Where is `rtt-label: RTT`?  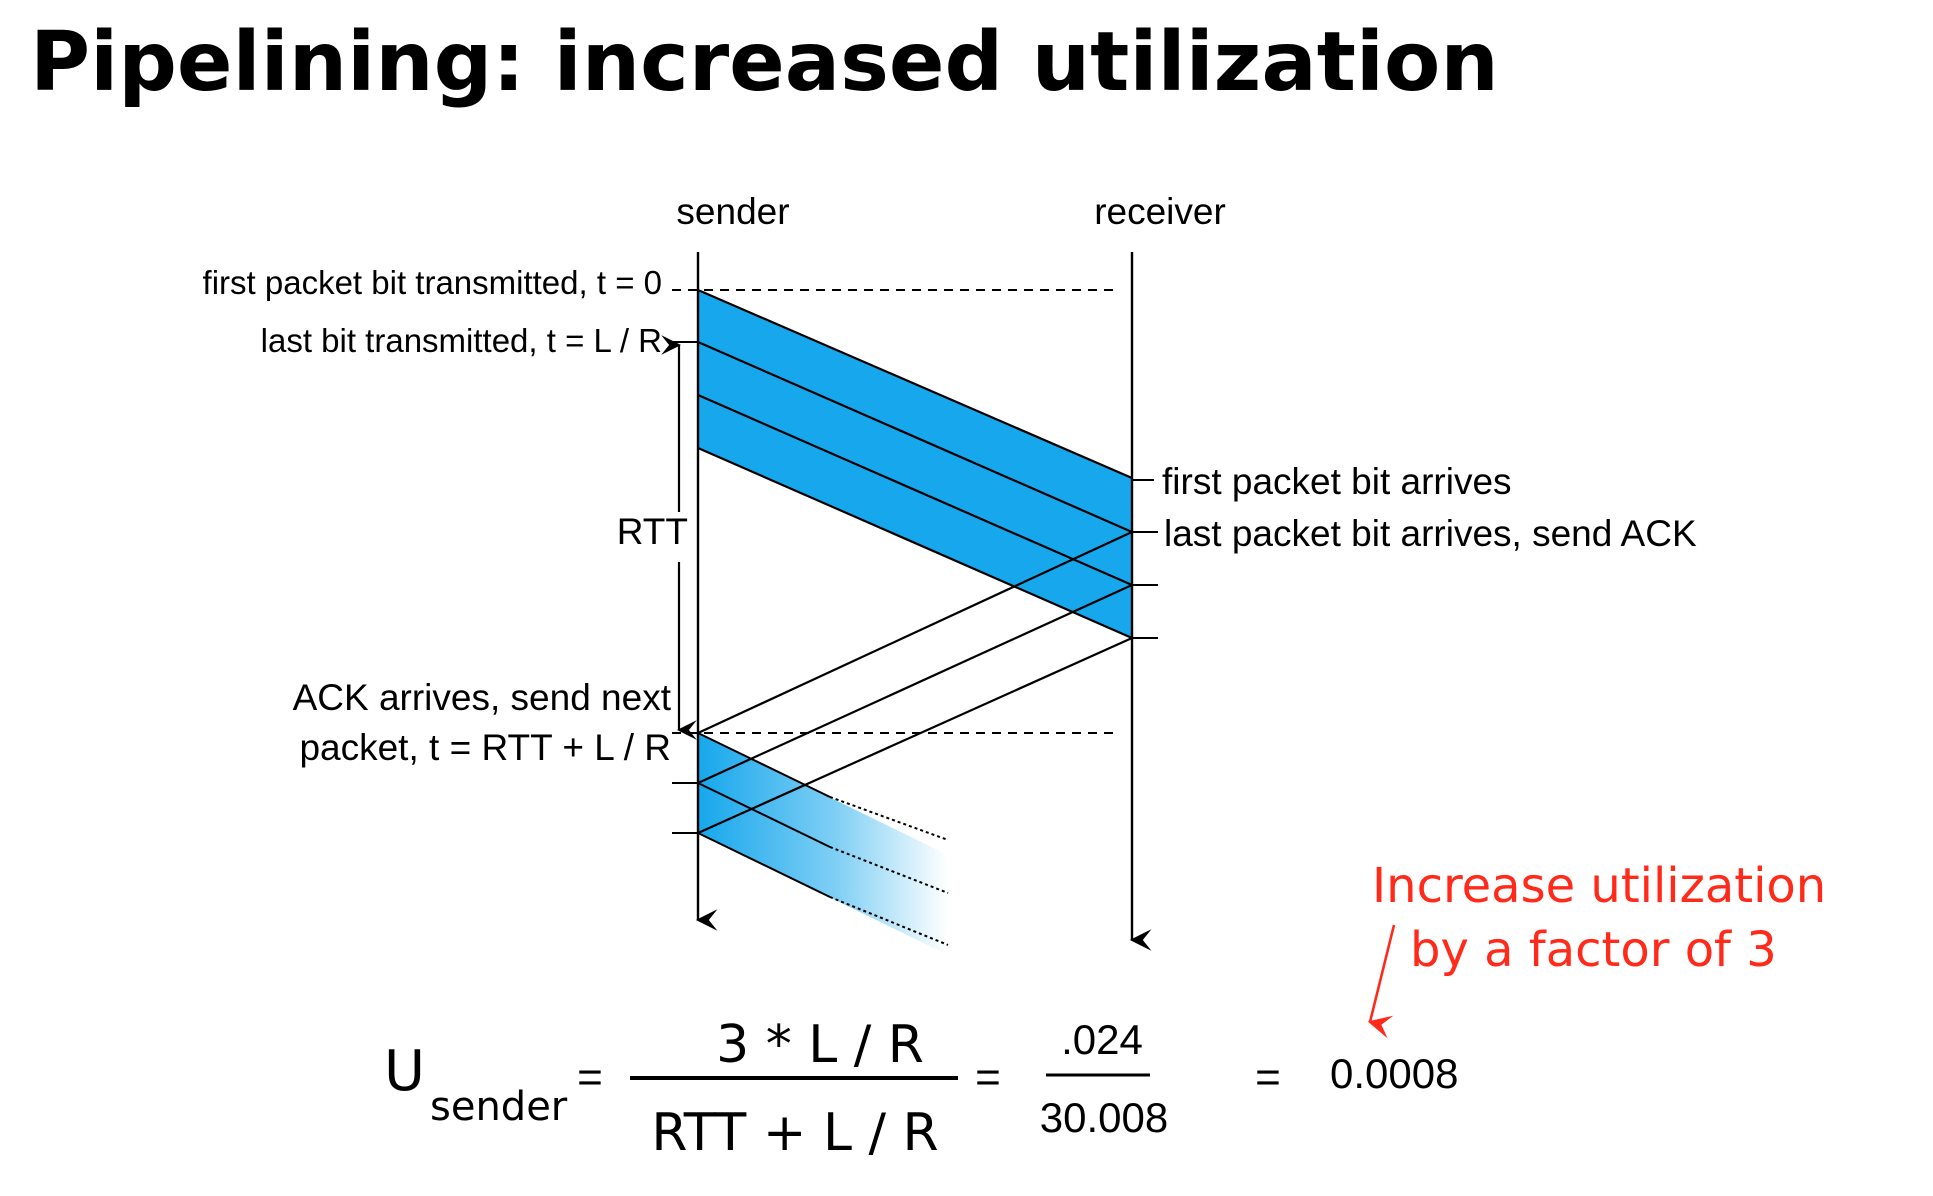
rtt-label: RTT is located at coordinates (652, 531).